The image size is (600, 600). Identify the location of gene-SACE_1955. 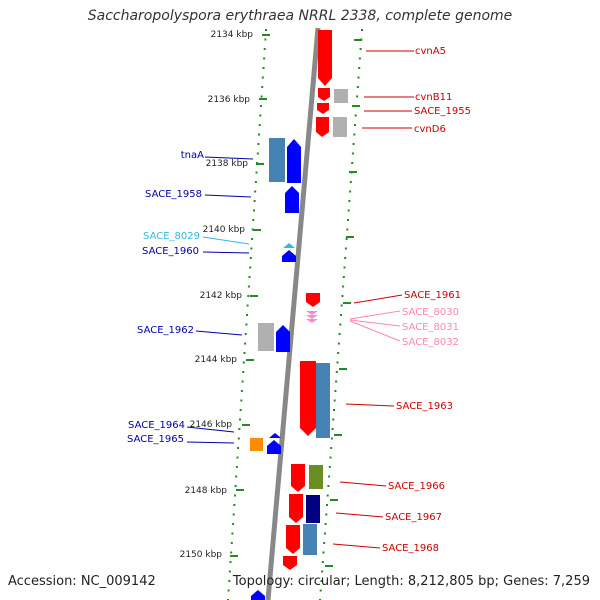
(323, 108).